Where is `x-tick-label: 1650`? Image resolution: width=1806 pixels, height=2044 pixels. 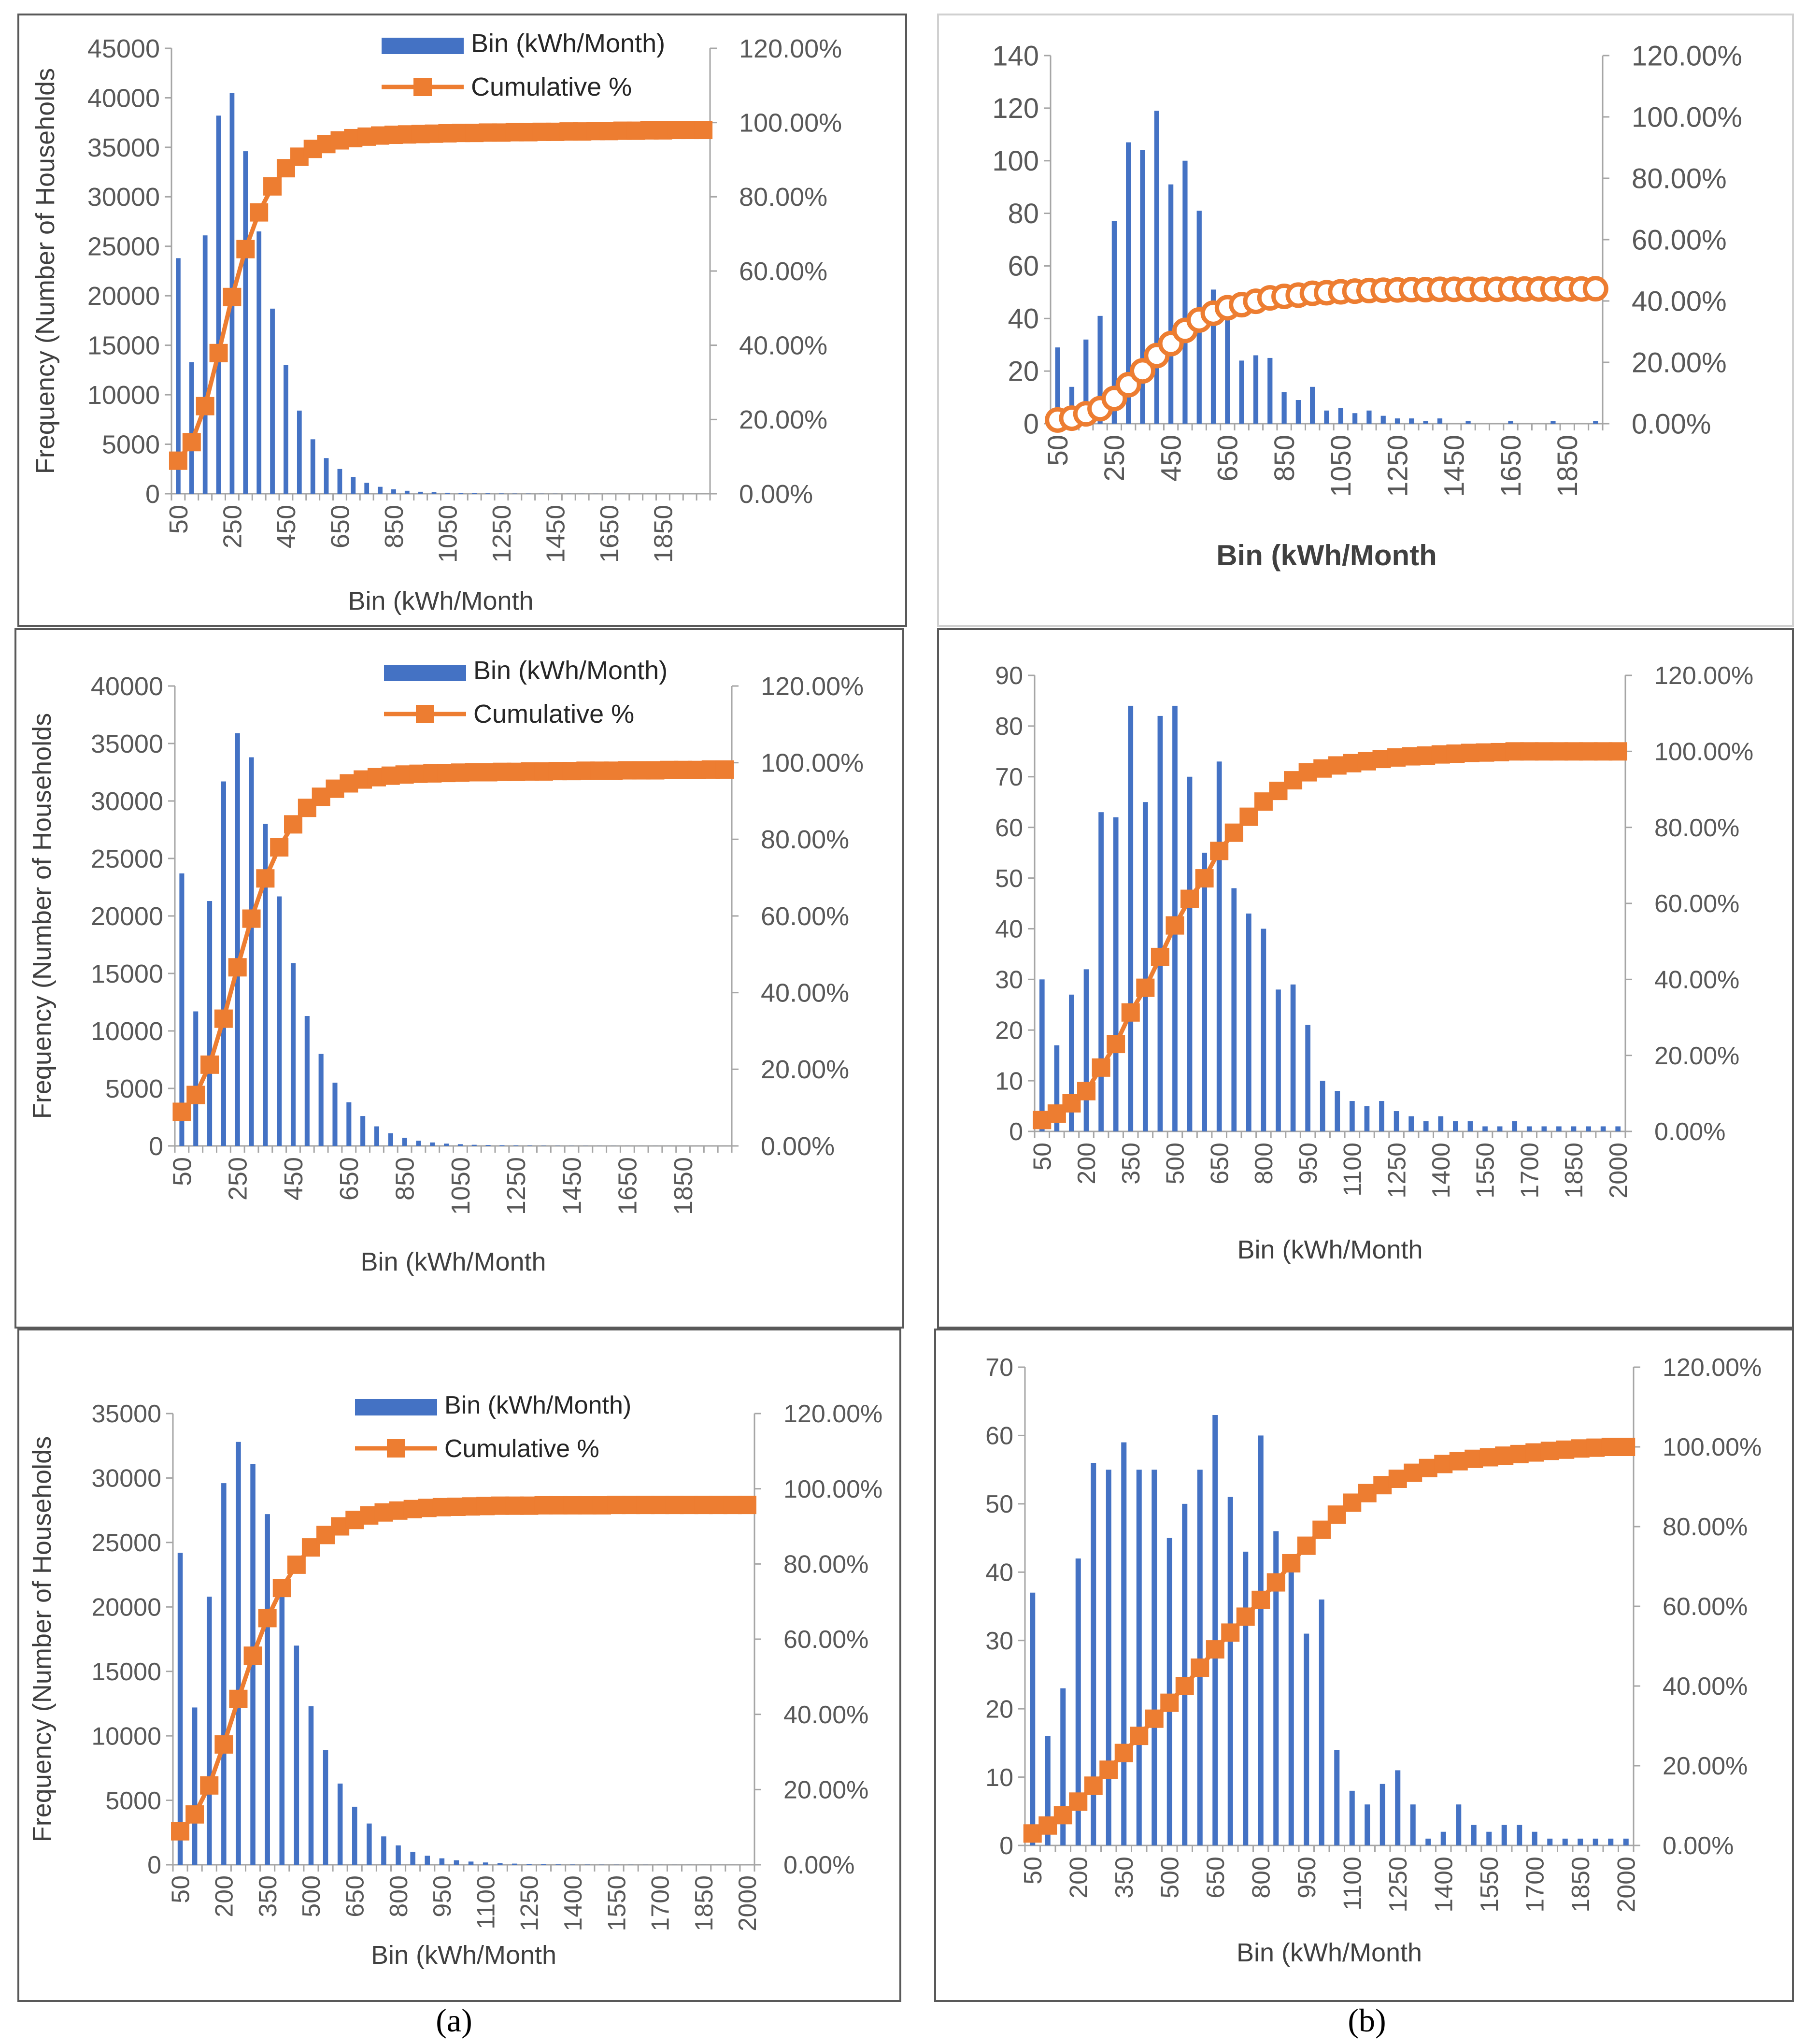
x-tick-label: 1650 is located at coordinates (1511, 466).